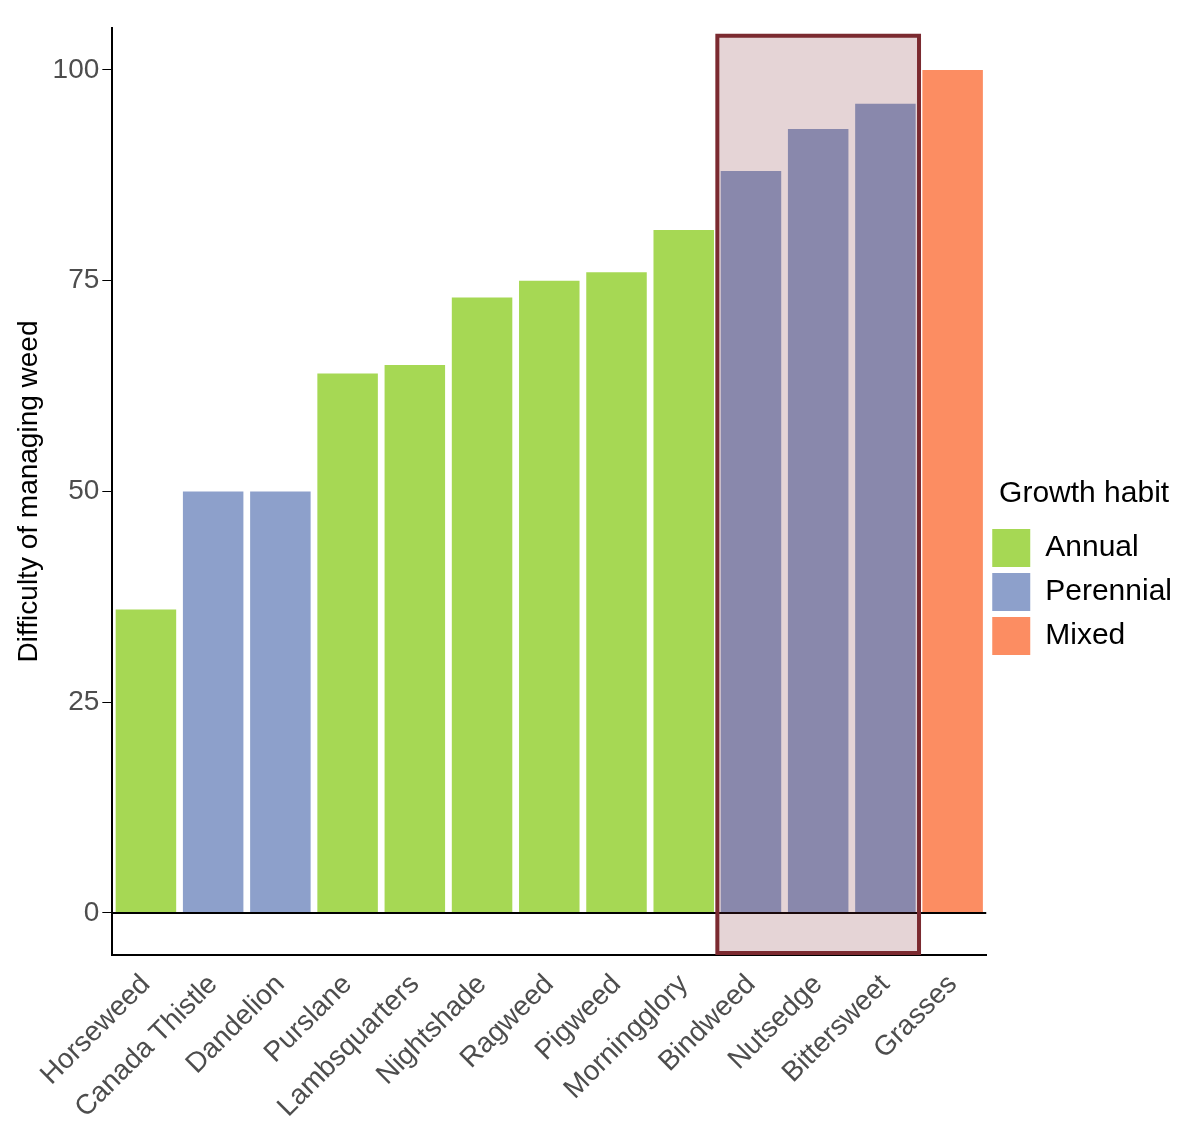  Describe the element at coordinates (84, 490) in the screenshot. I see `y-tick-label: 50` at that location.